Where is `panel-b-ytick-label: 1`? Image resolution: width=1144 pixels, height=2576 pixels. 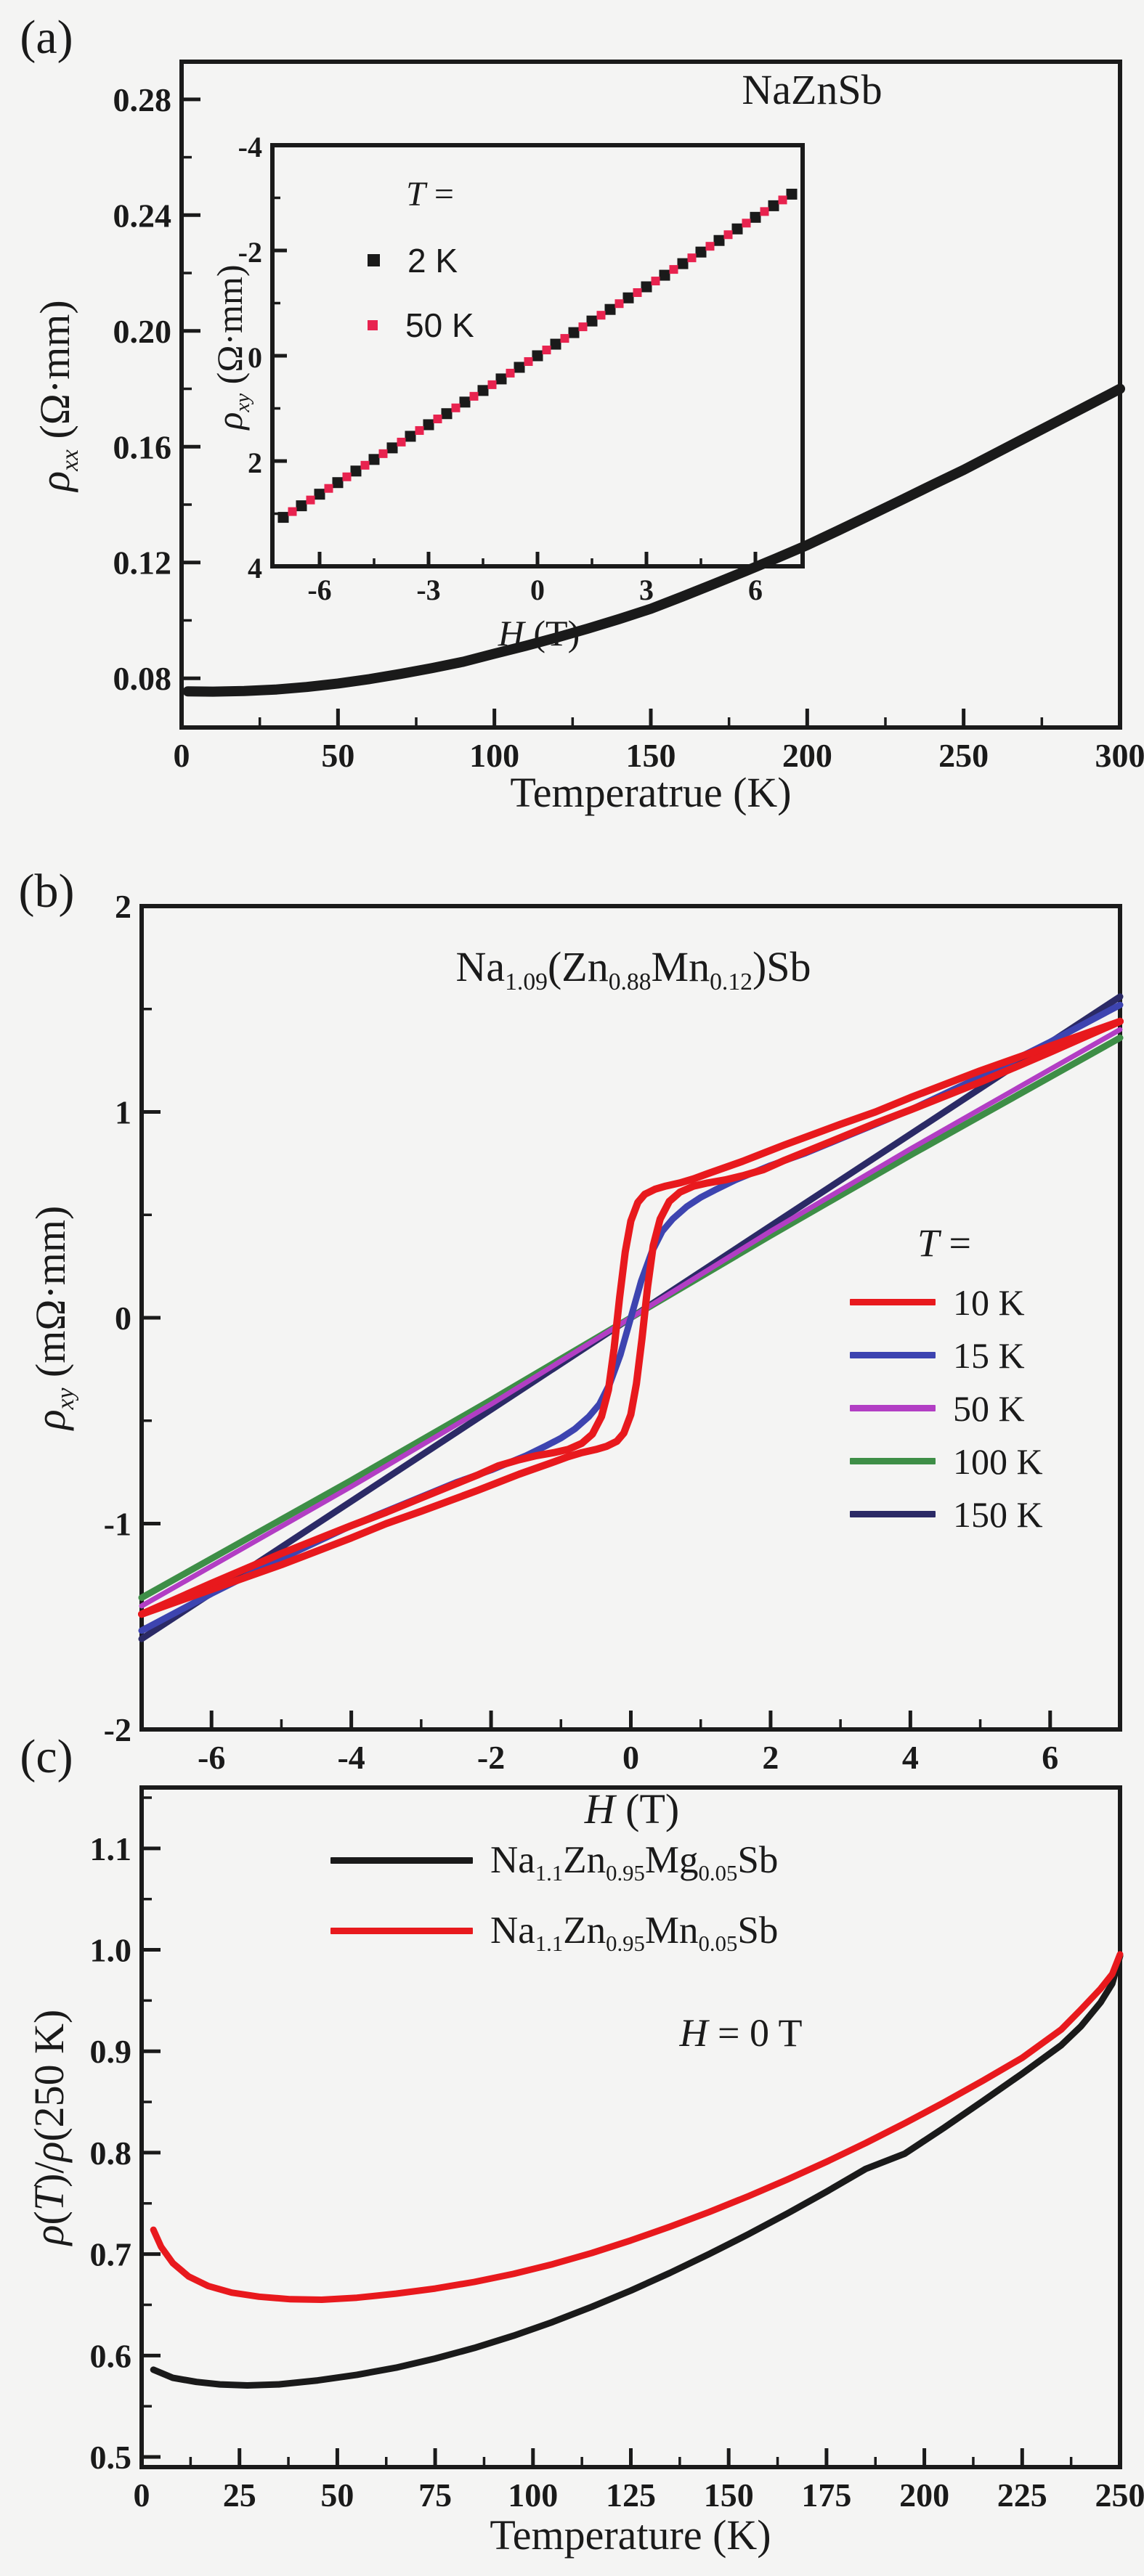
panel-b-ytick-label: 1 is located at coordinates (123, 1112).